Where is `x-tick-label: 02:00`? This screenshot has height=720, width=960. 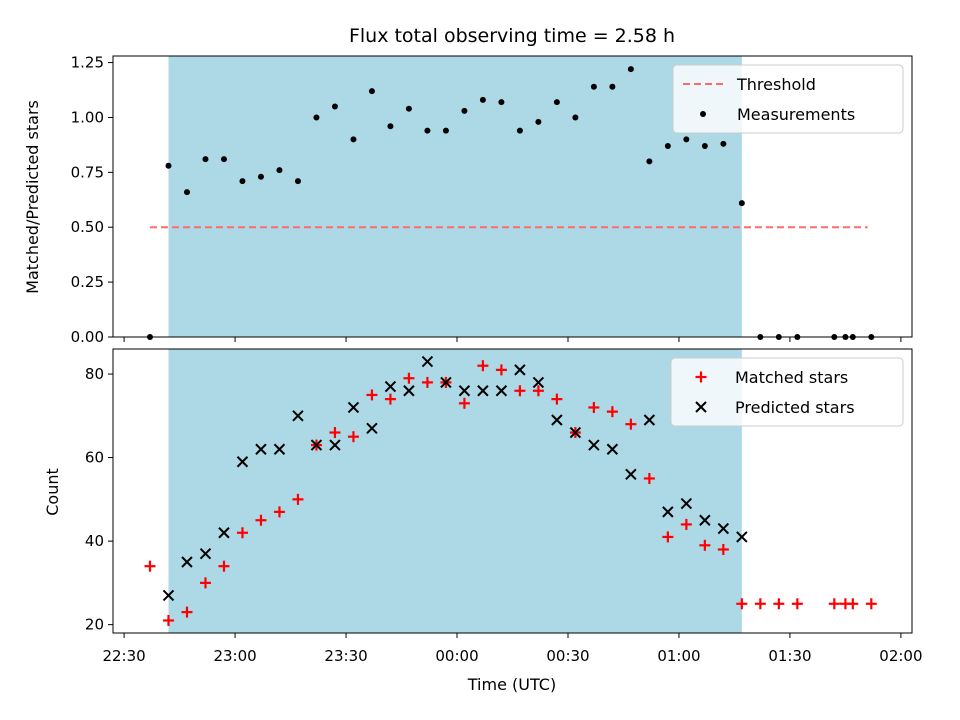
x-tick-label: 02:00 is located at coordinates (900, 656).